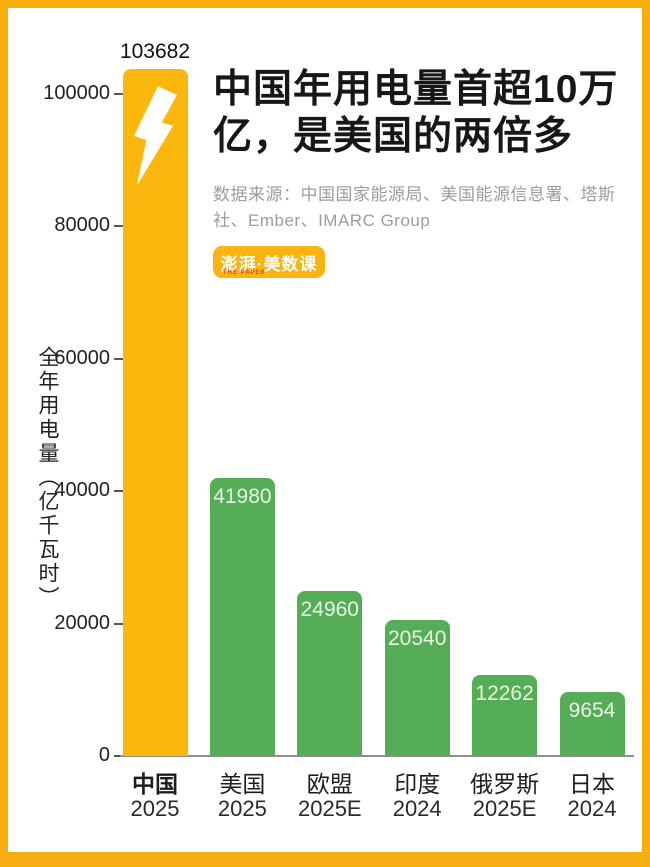  What do you see at coordinates (82, 490) in the screenshot?
I see `y-tick-label: 40000` at bounding box center [82, 490].